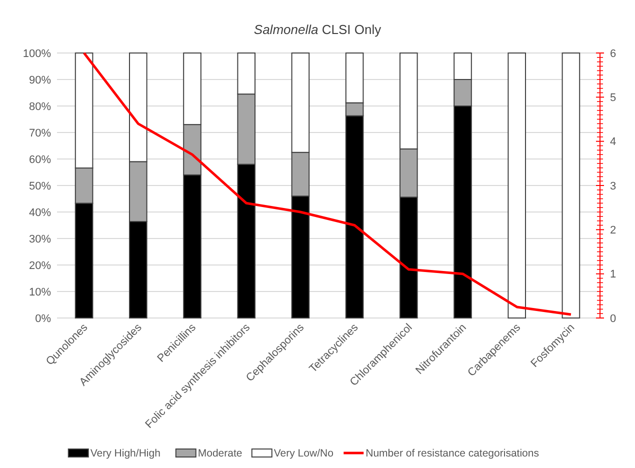 The height and width of the screenshot is (468, 635). What do you see at coordinates (613, 98) in the screenshot?
I see `y2-tick-label: 5` at bounding box center [613, 98].